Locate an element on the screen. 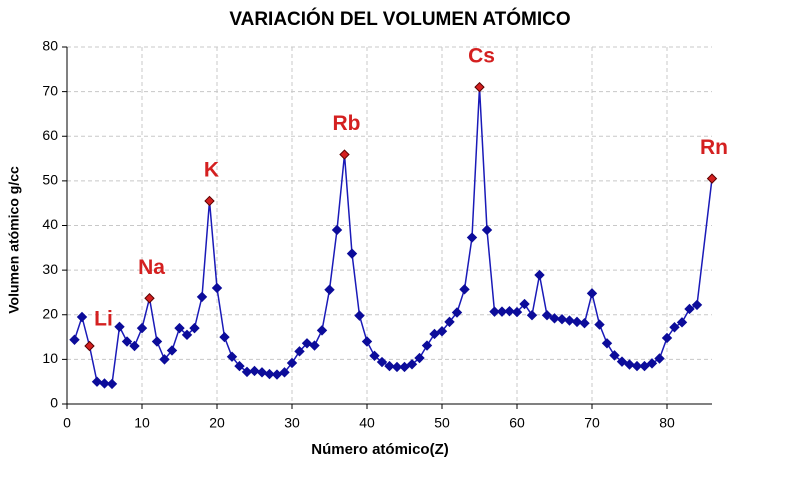 Image resolution: width=788 pixels, height=489 pixels. annotation: Rb is located at coordinates (347, 123).